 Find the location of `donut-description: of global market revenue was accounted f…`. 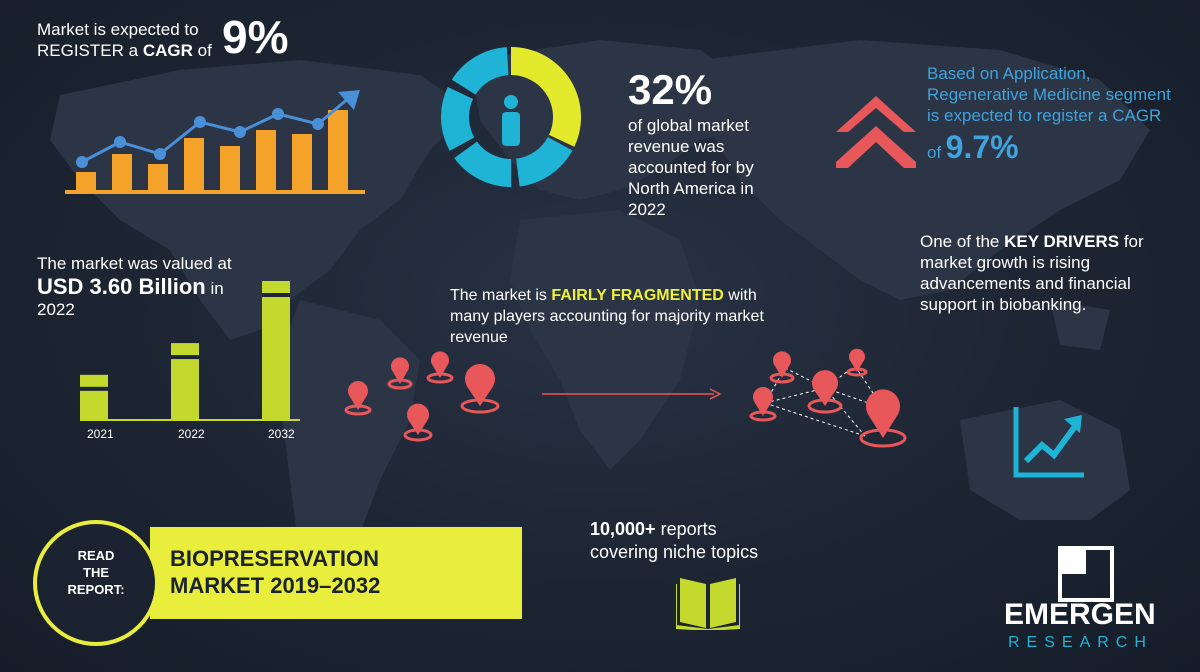

donut-description: of global market revenue was accounted f… is located at coordinates (691, 167).